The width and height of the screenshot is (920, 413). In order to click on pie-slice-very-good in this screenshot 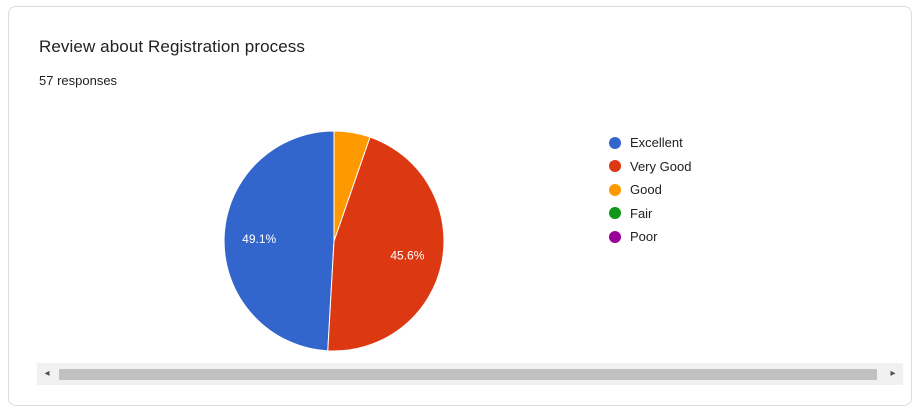, I will do `click(386, 244)`.